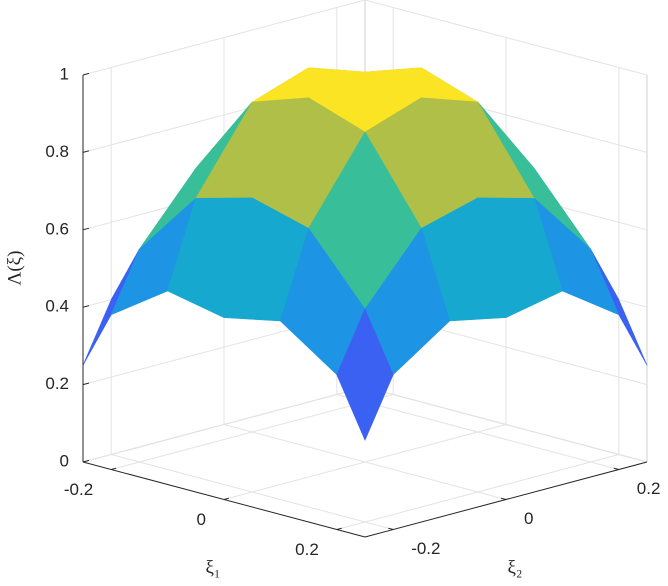  I want to click on z-tick-label: 0.2, so click(57, 383).